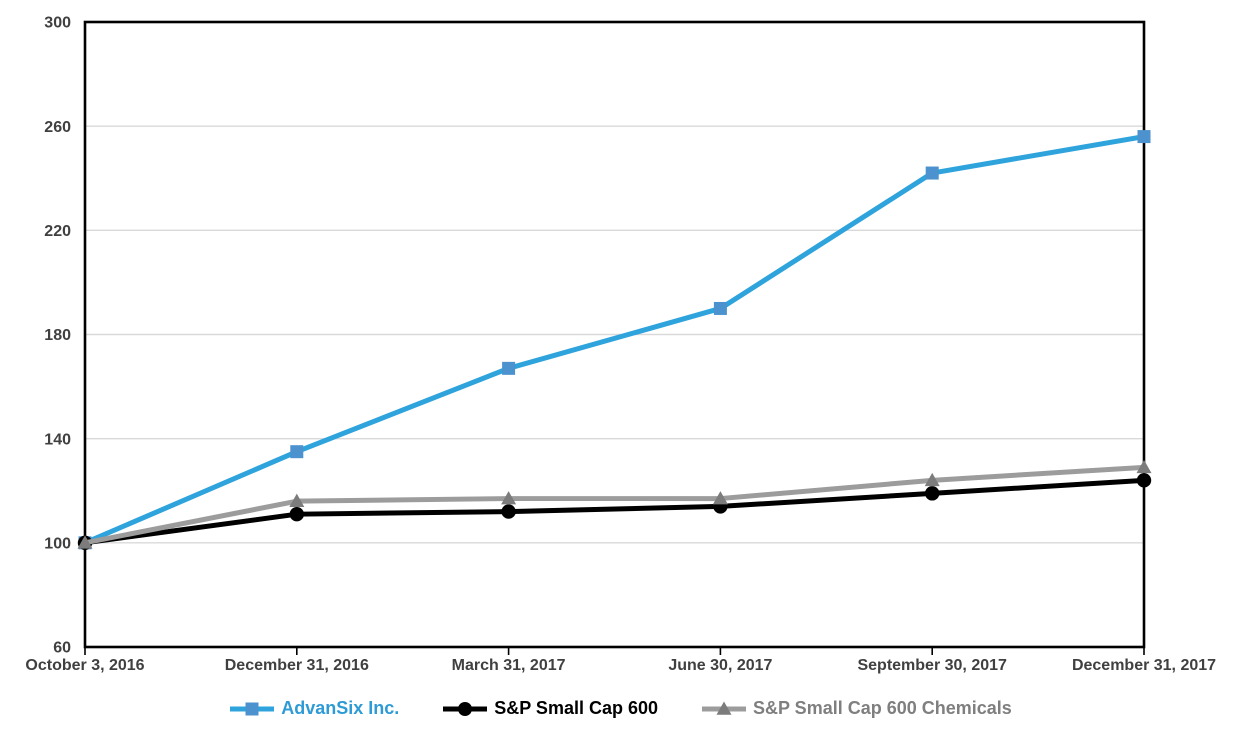  Describe the element at coordinates (509, 665) in the screenshot. I see `x-axis-label: March 31, 2017` at that location.